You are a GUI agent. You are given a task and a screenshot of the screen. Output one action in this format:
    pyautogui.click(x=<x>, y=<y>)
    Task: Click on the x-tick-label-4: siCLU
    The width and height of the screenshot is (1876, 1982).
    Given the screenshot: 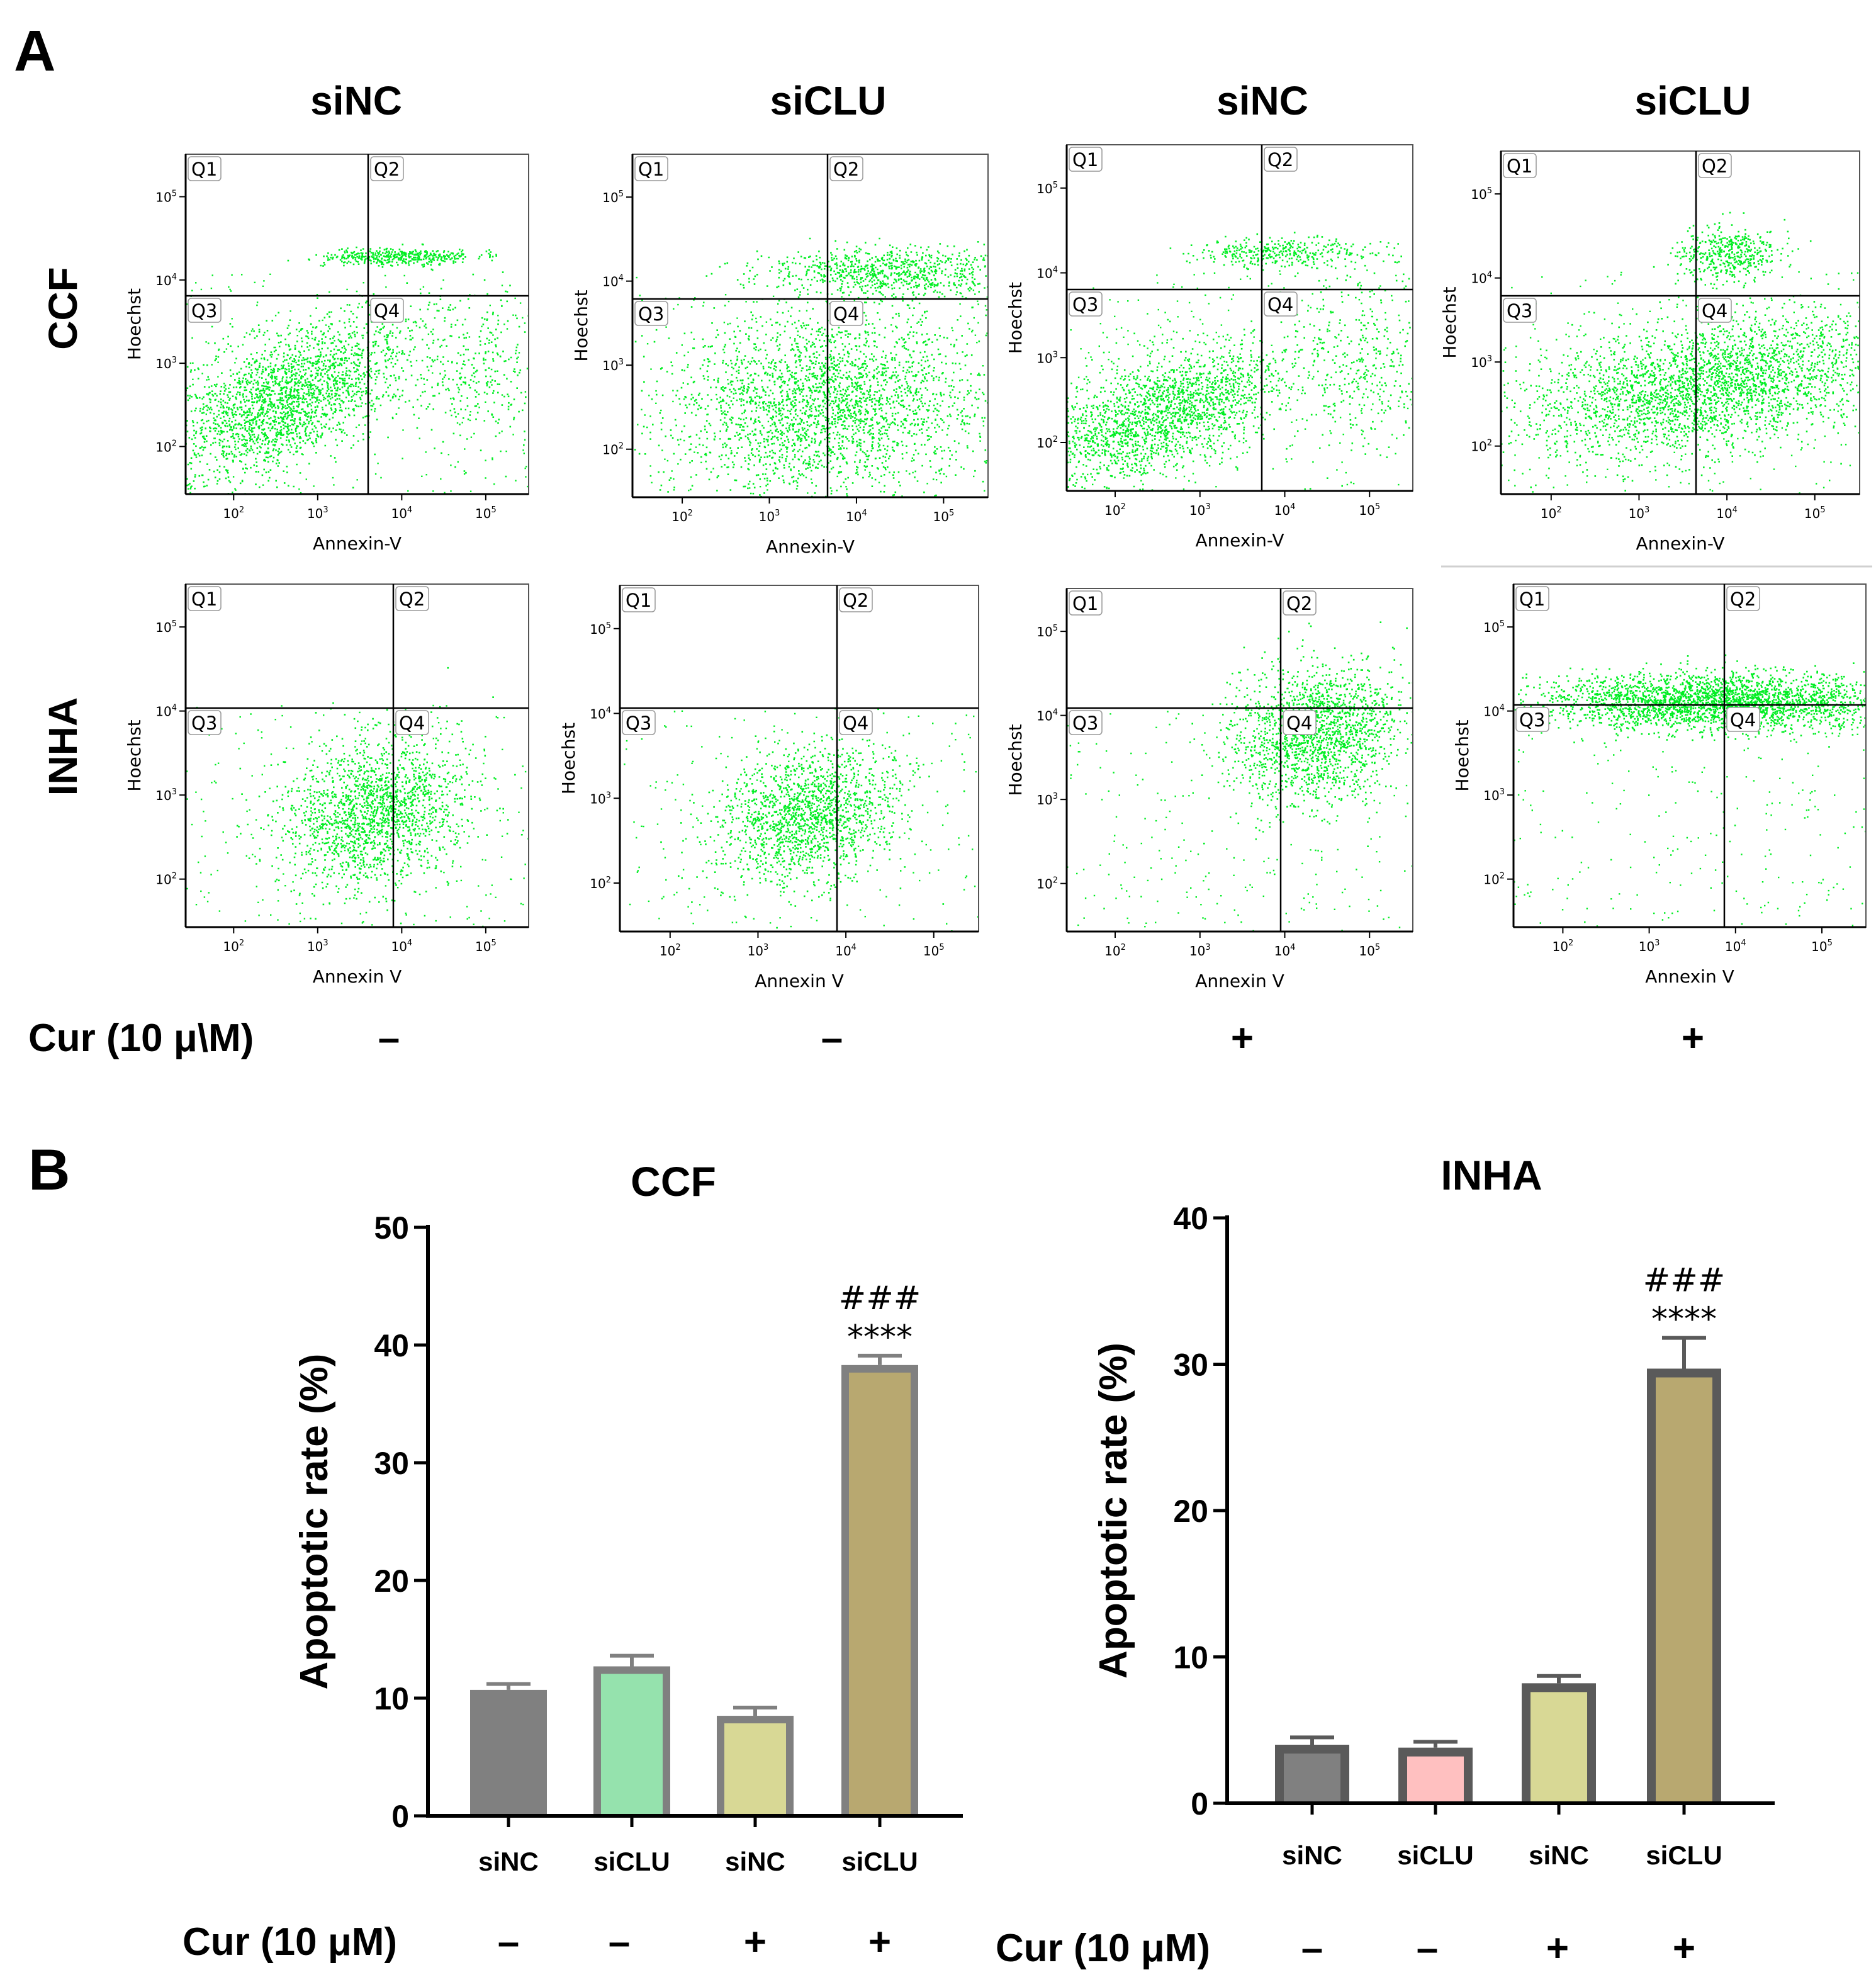 What is the action you would take?
    pyautogui.click(x=879, y=1861)
    